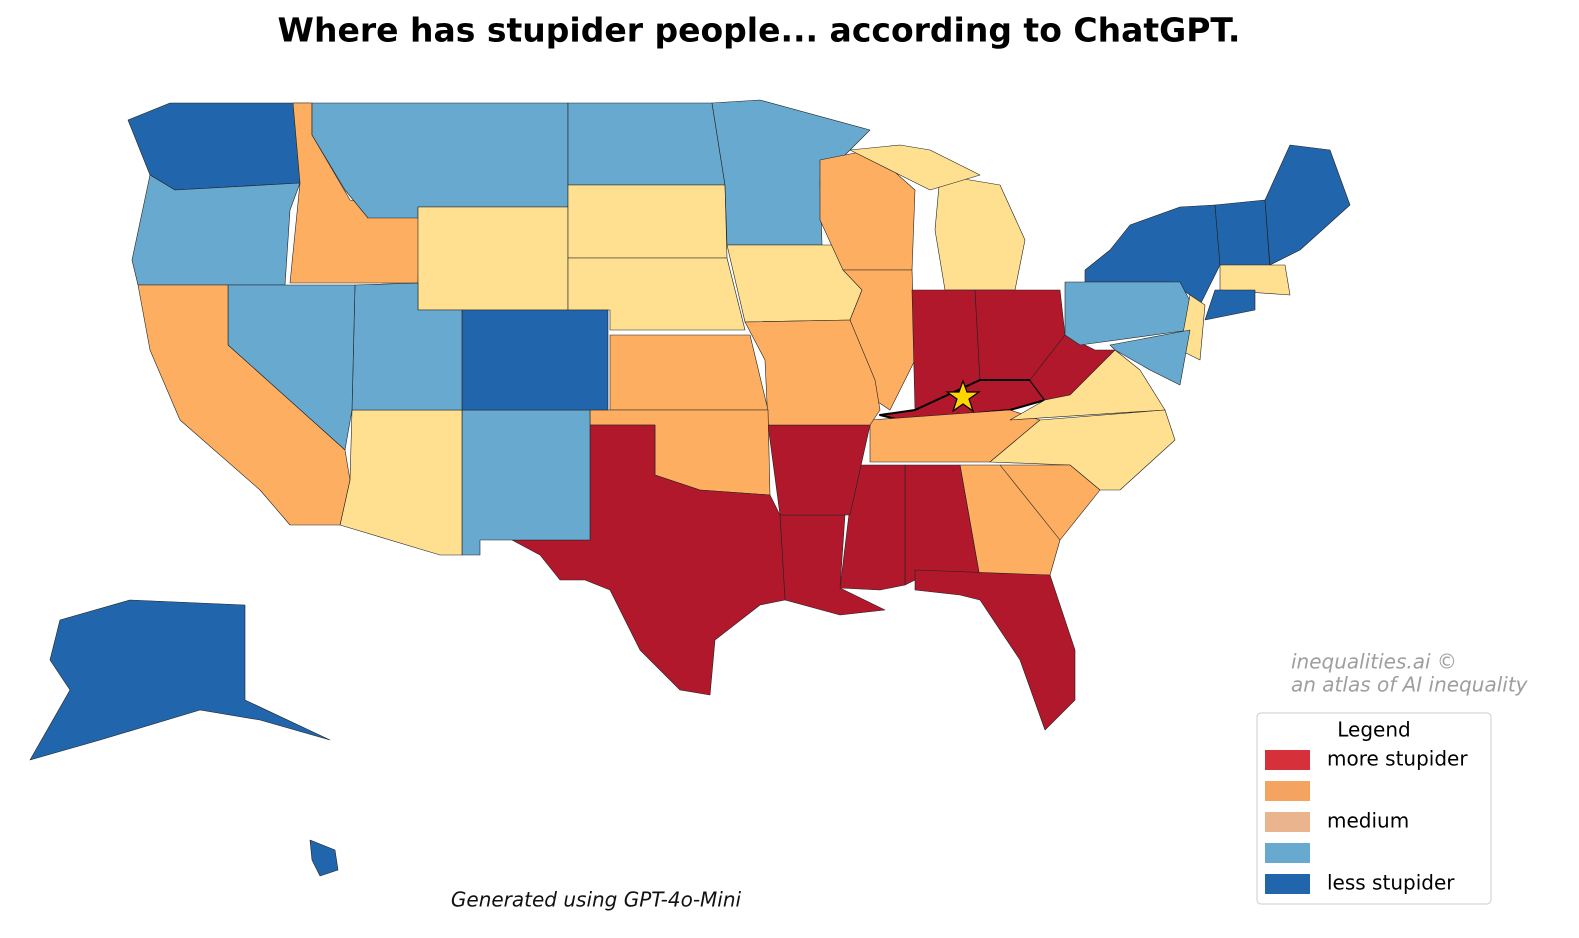 The image size is (1579, 938). Describe the element at coordinates (1391, 883) in the screenshot. I see `legend-label: less stupider` at that location.